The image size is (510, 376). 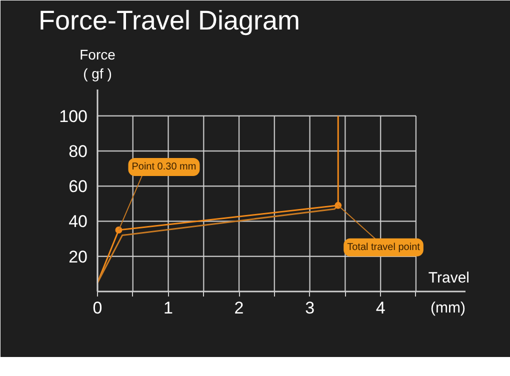 I want to click on x-tick-label: 1, so click(x=169, y=308).